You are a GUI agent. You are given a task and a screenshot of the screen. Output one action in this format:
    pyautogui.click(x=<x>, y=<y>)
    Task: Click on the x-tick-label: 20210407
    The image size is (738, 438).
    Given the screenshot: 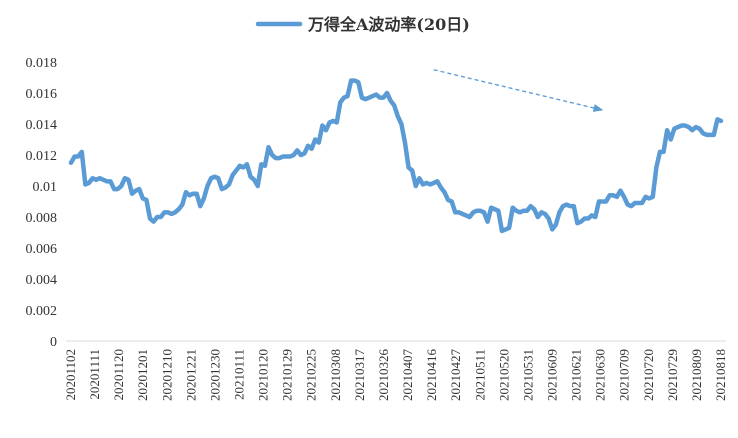 What is the action you would take?
    pyautogui.click(x=407, y=375)
    